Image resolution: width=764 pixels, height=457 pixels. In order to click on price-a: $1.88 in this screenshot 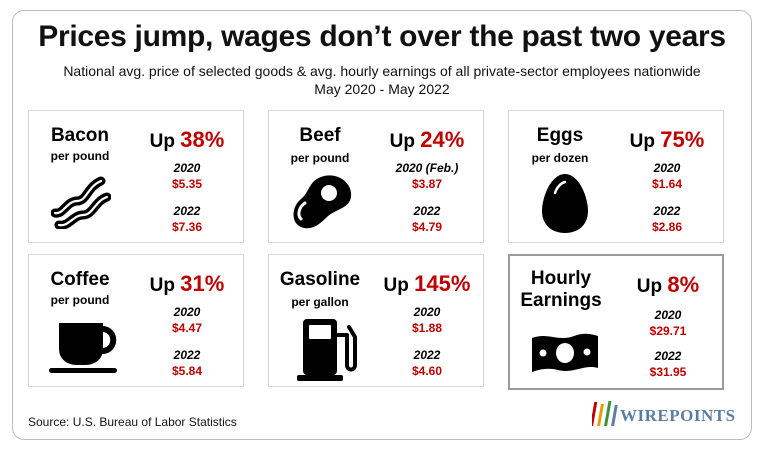, I will do `click(427, 328)`.